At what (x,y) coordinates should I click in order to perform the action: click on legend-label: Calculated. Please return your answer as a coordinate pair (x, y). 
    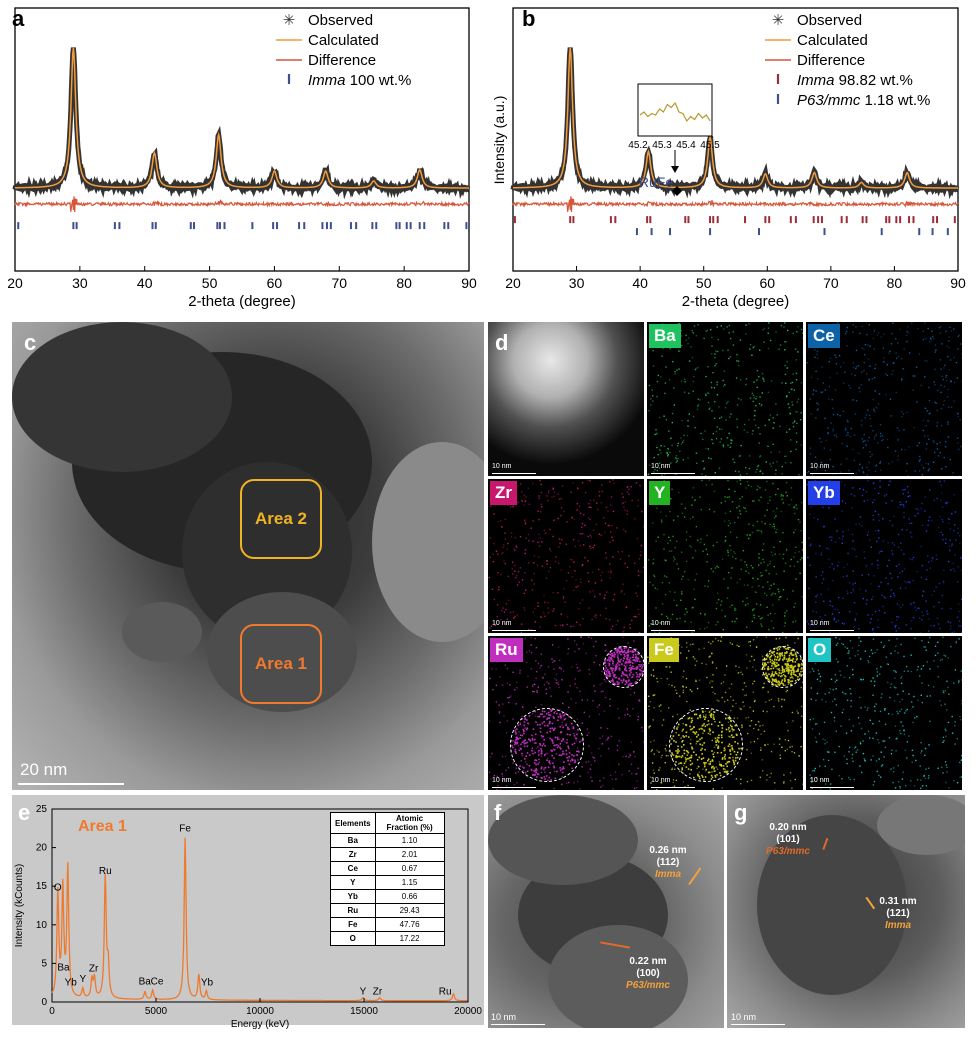
    Looking at the image, I should click on (343, 40).